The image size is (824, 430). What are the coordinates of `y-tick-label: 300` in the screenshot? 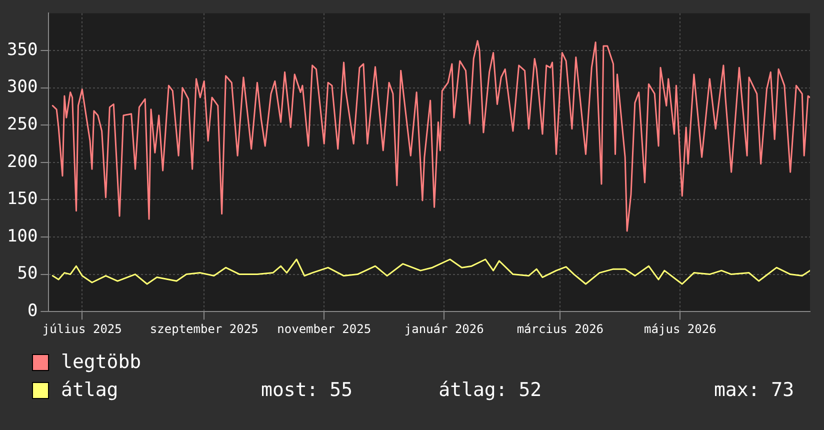 It's located at (22, 87).